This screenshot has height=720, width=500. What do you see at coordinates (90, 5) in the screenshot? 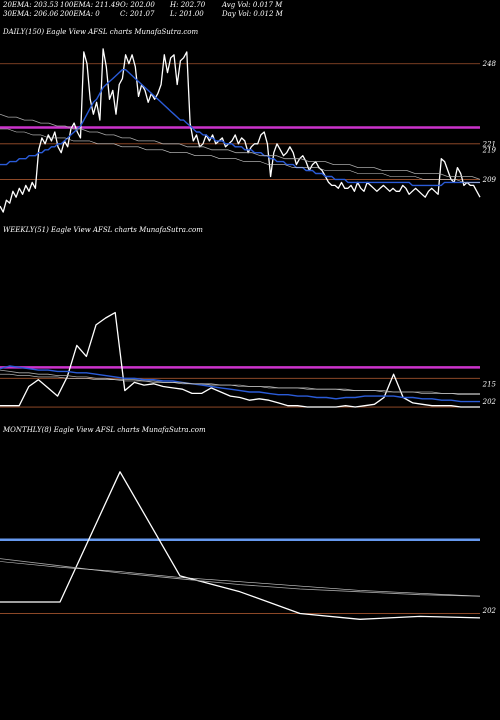
I see `header-100ema: 100EMA: 211.49` at bounding box center [90, 5].